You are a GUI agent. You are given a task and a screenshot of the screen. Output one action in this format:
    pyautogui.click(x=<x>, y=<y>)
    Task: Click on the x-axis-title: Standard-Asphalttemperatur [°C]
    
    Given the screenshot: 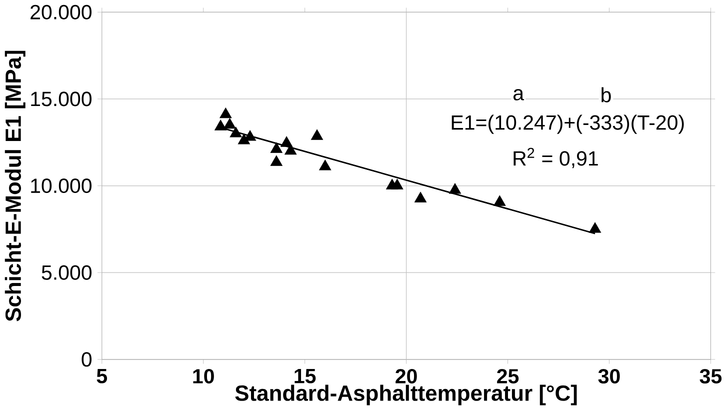 What is the action you would take?
    pyautogui.click(x=406, y=395)
    